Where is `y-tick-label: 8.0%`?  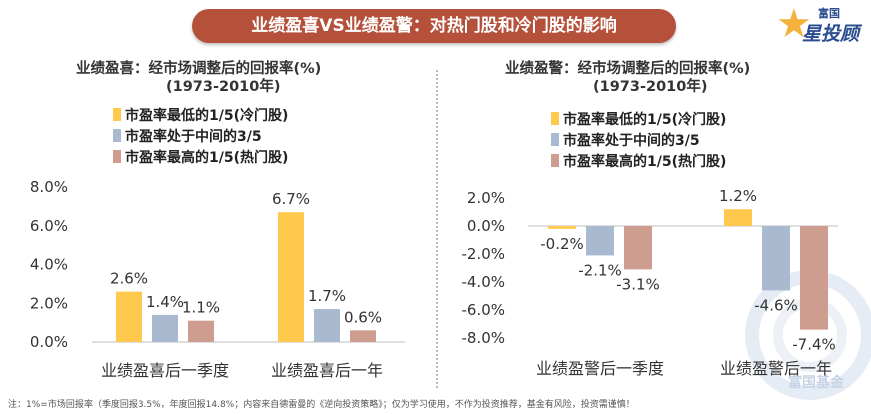
y-tick-label: 8.0% is located at coordinates (49, 187).